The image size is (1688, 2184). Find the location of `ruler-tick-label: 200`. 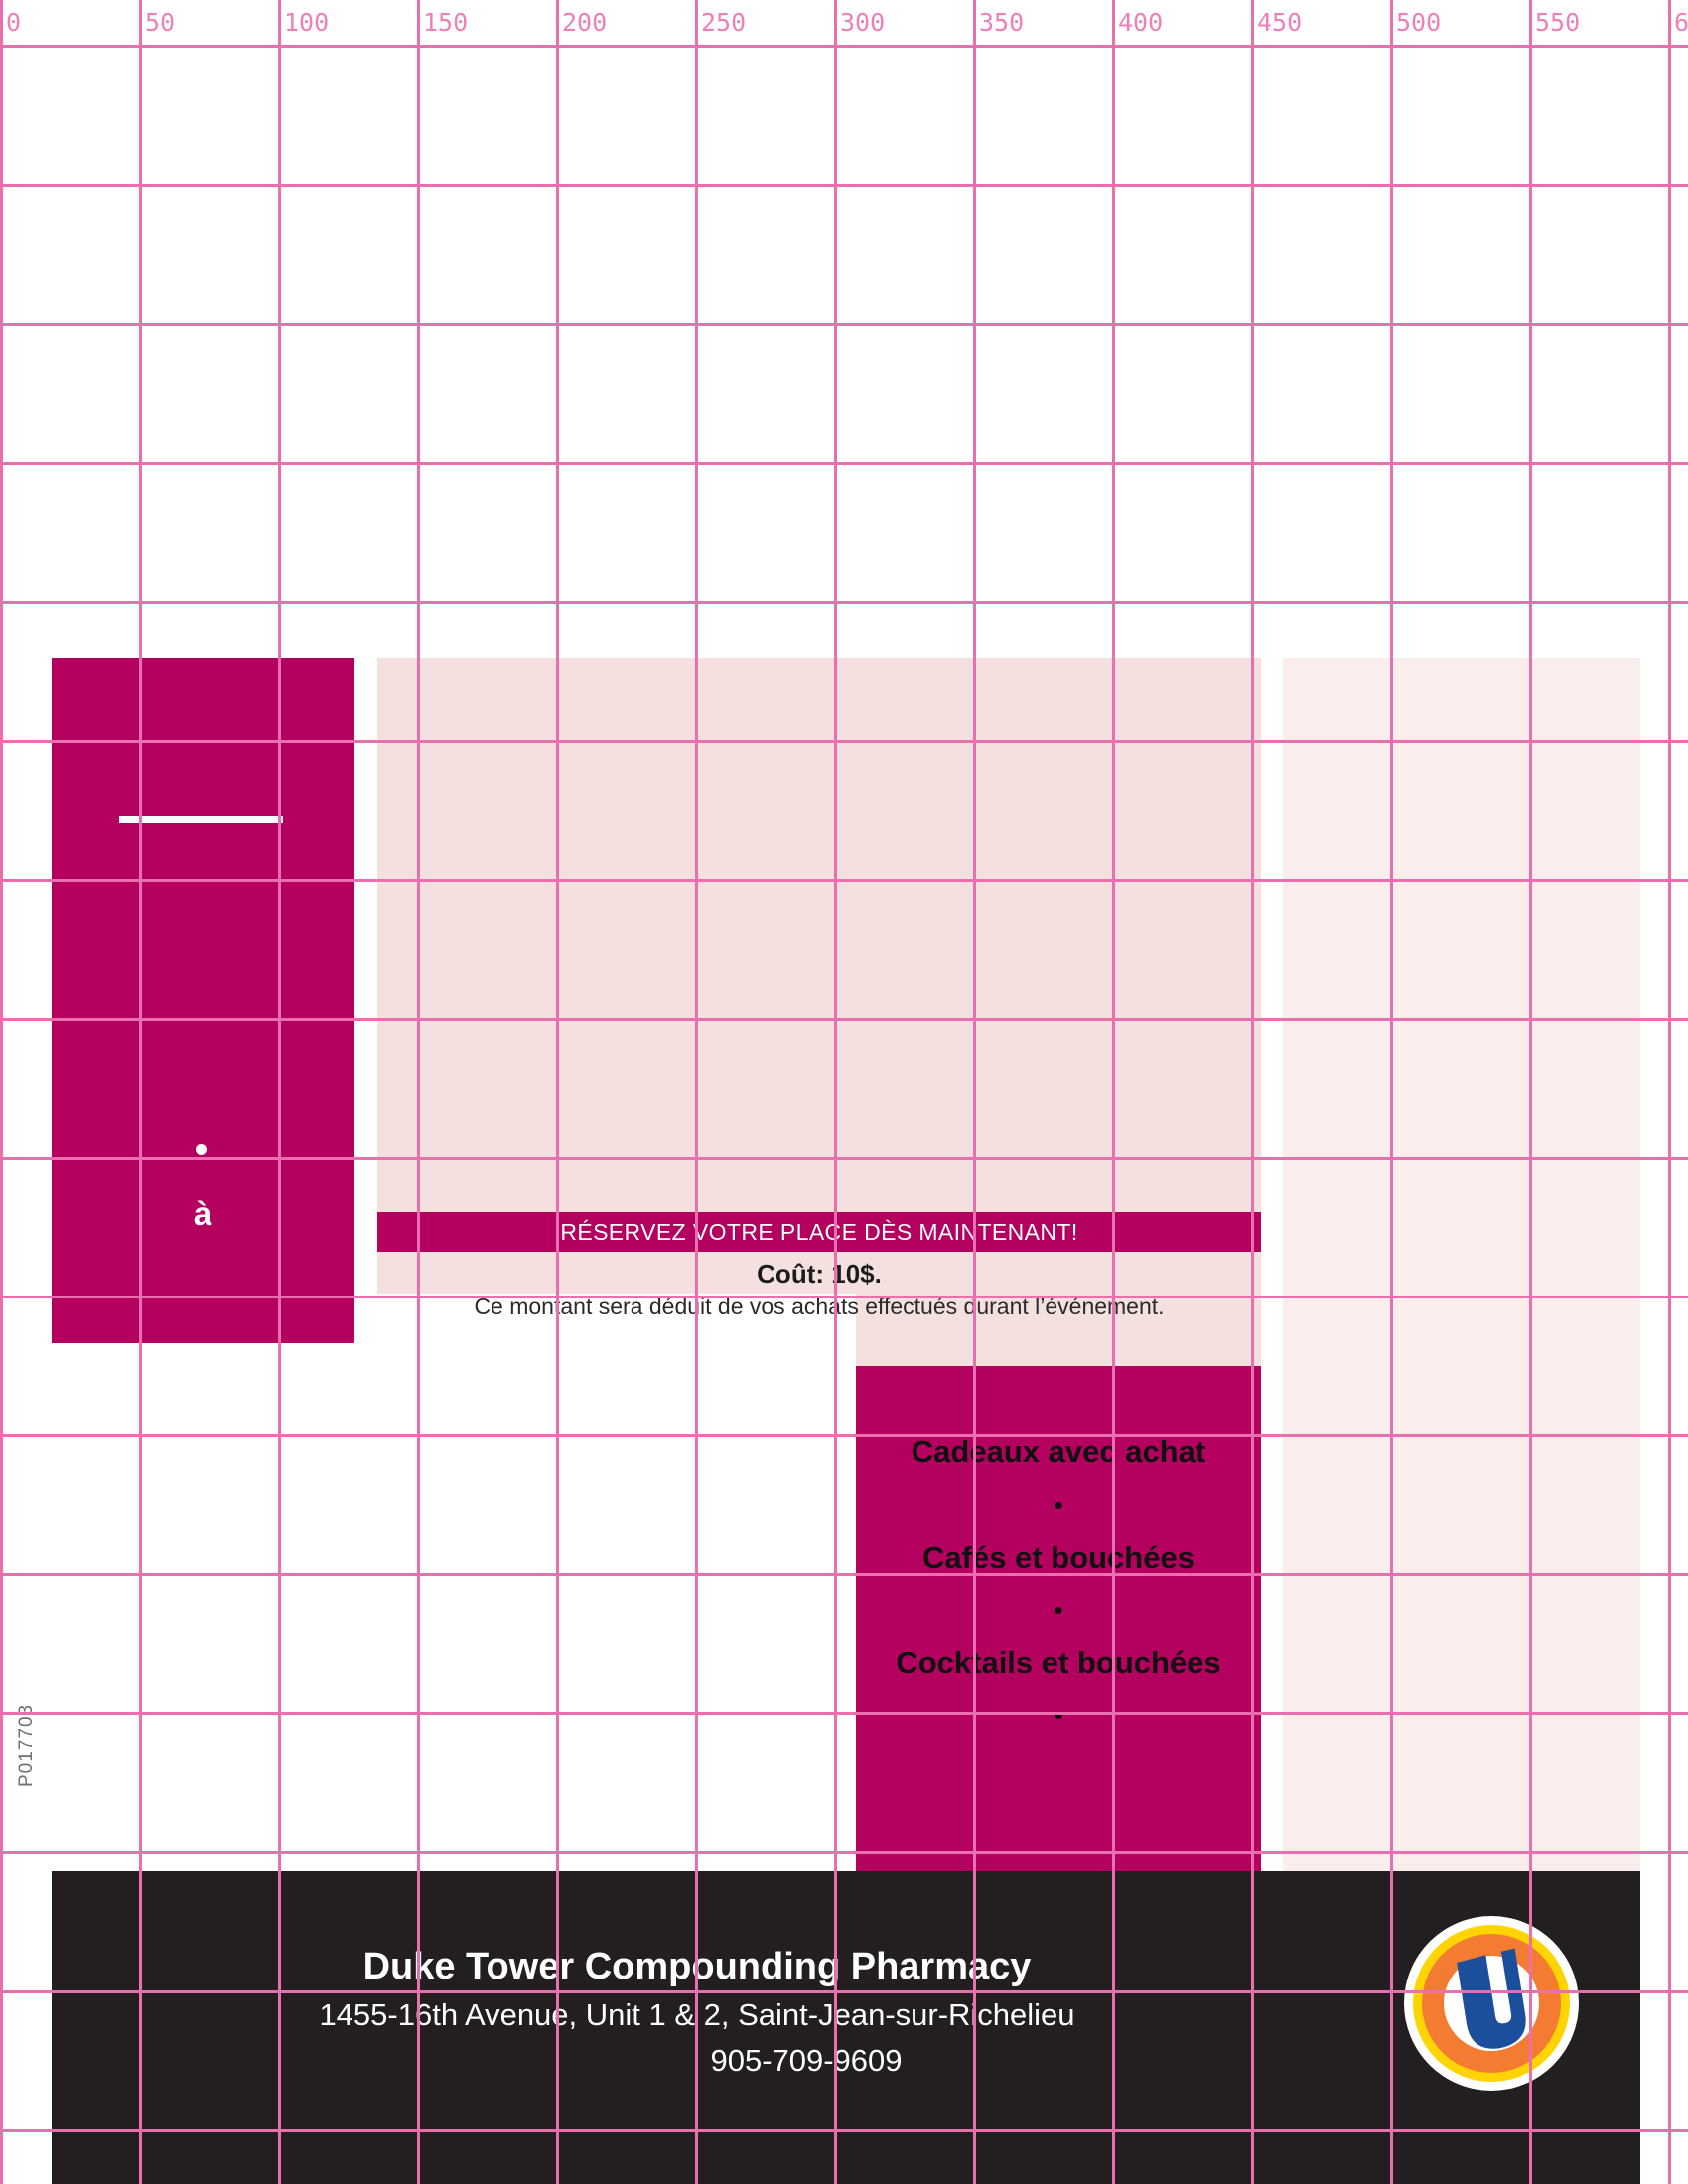

ruler-tick-label: 200 is located at coordinates (585, 22).